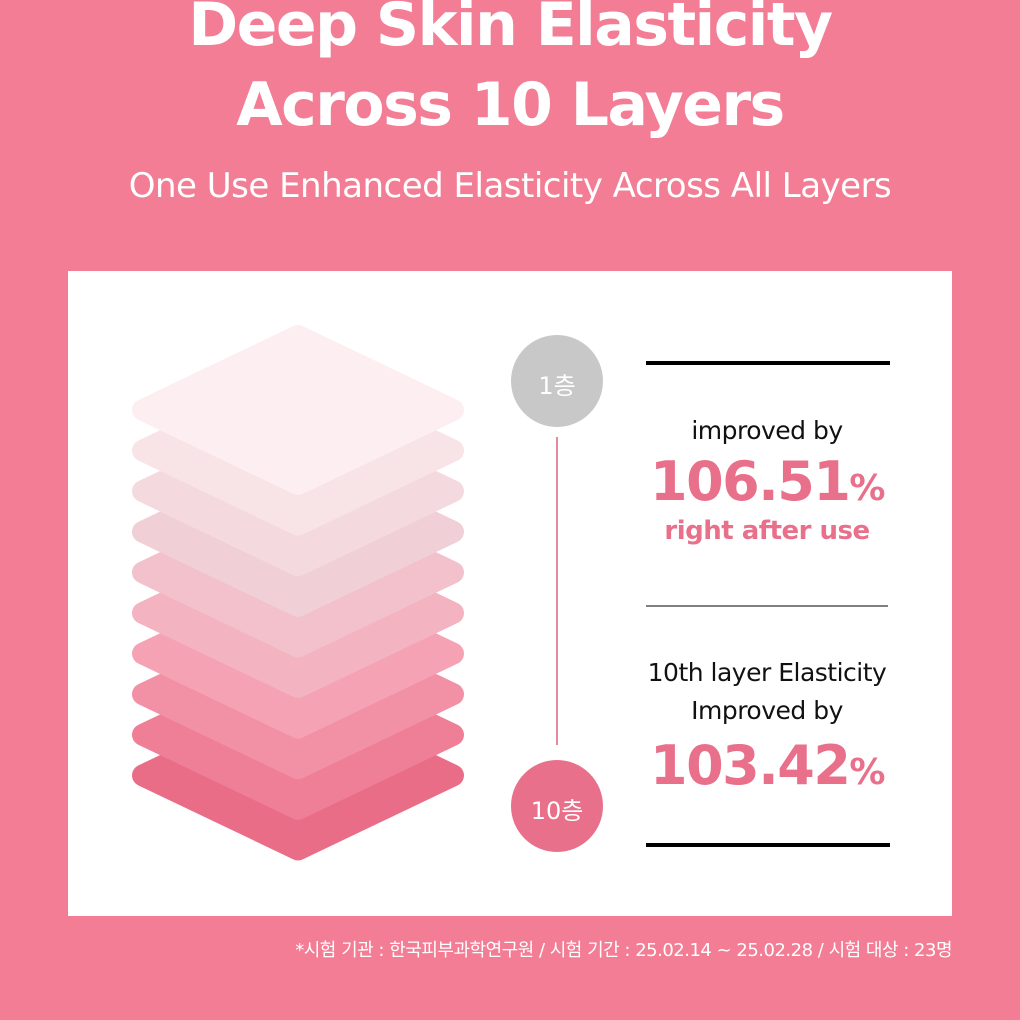  Describe the element at coordinates (750, 765) in the screenshot. I see `value-number: 103.42` at that location.